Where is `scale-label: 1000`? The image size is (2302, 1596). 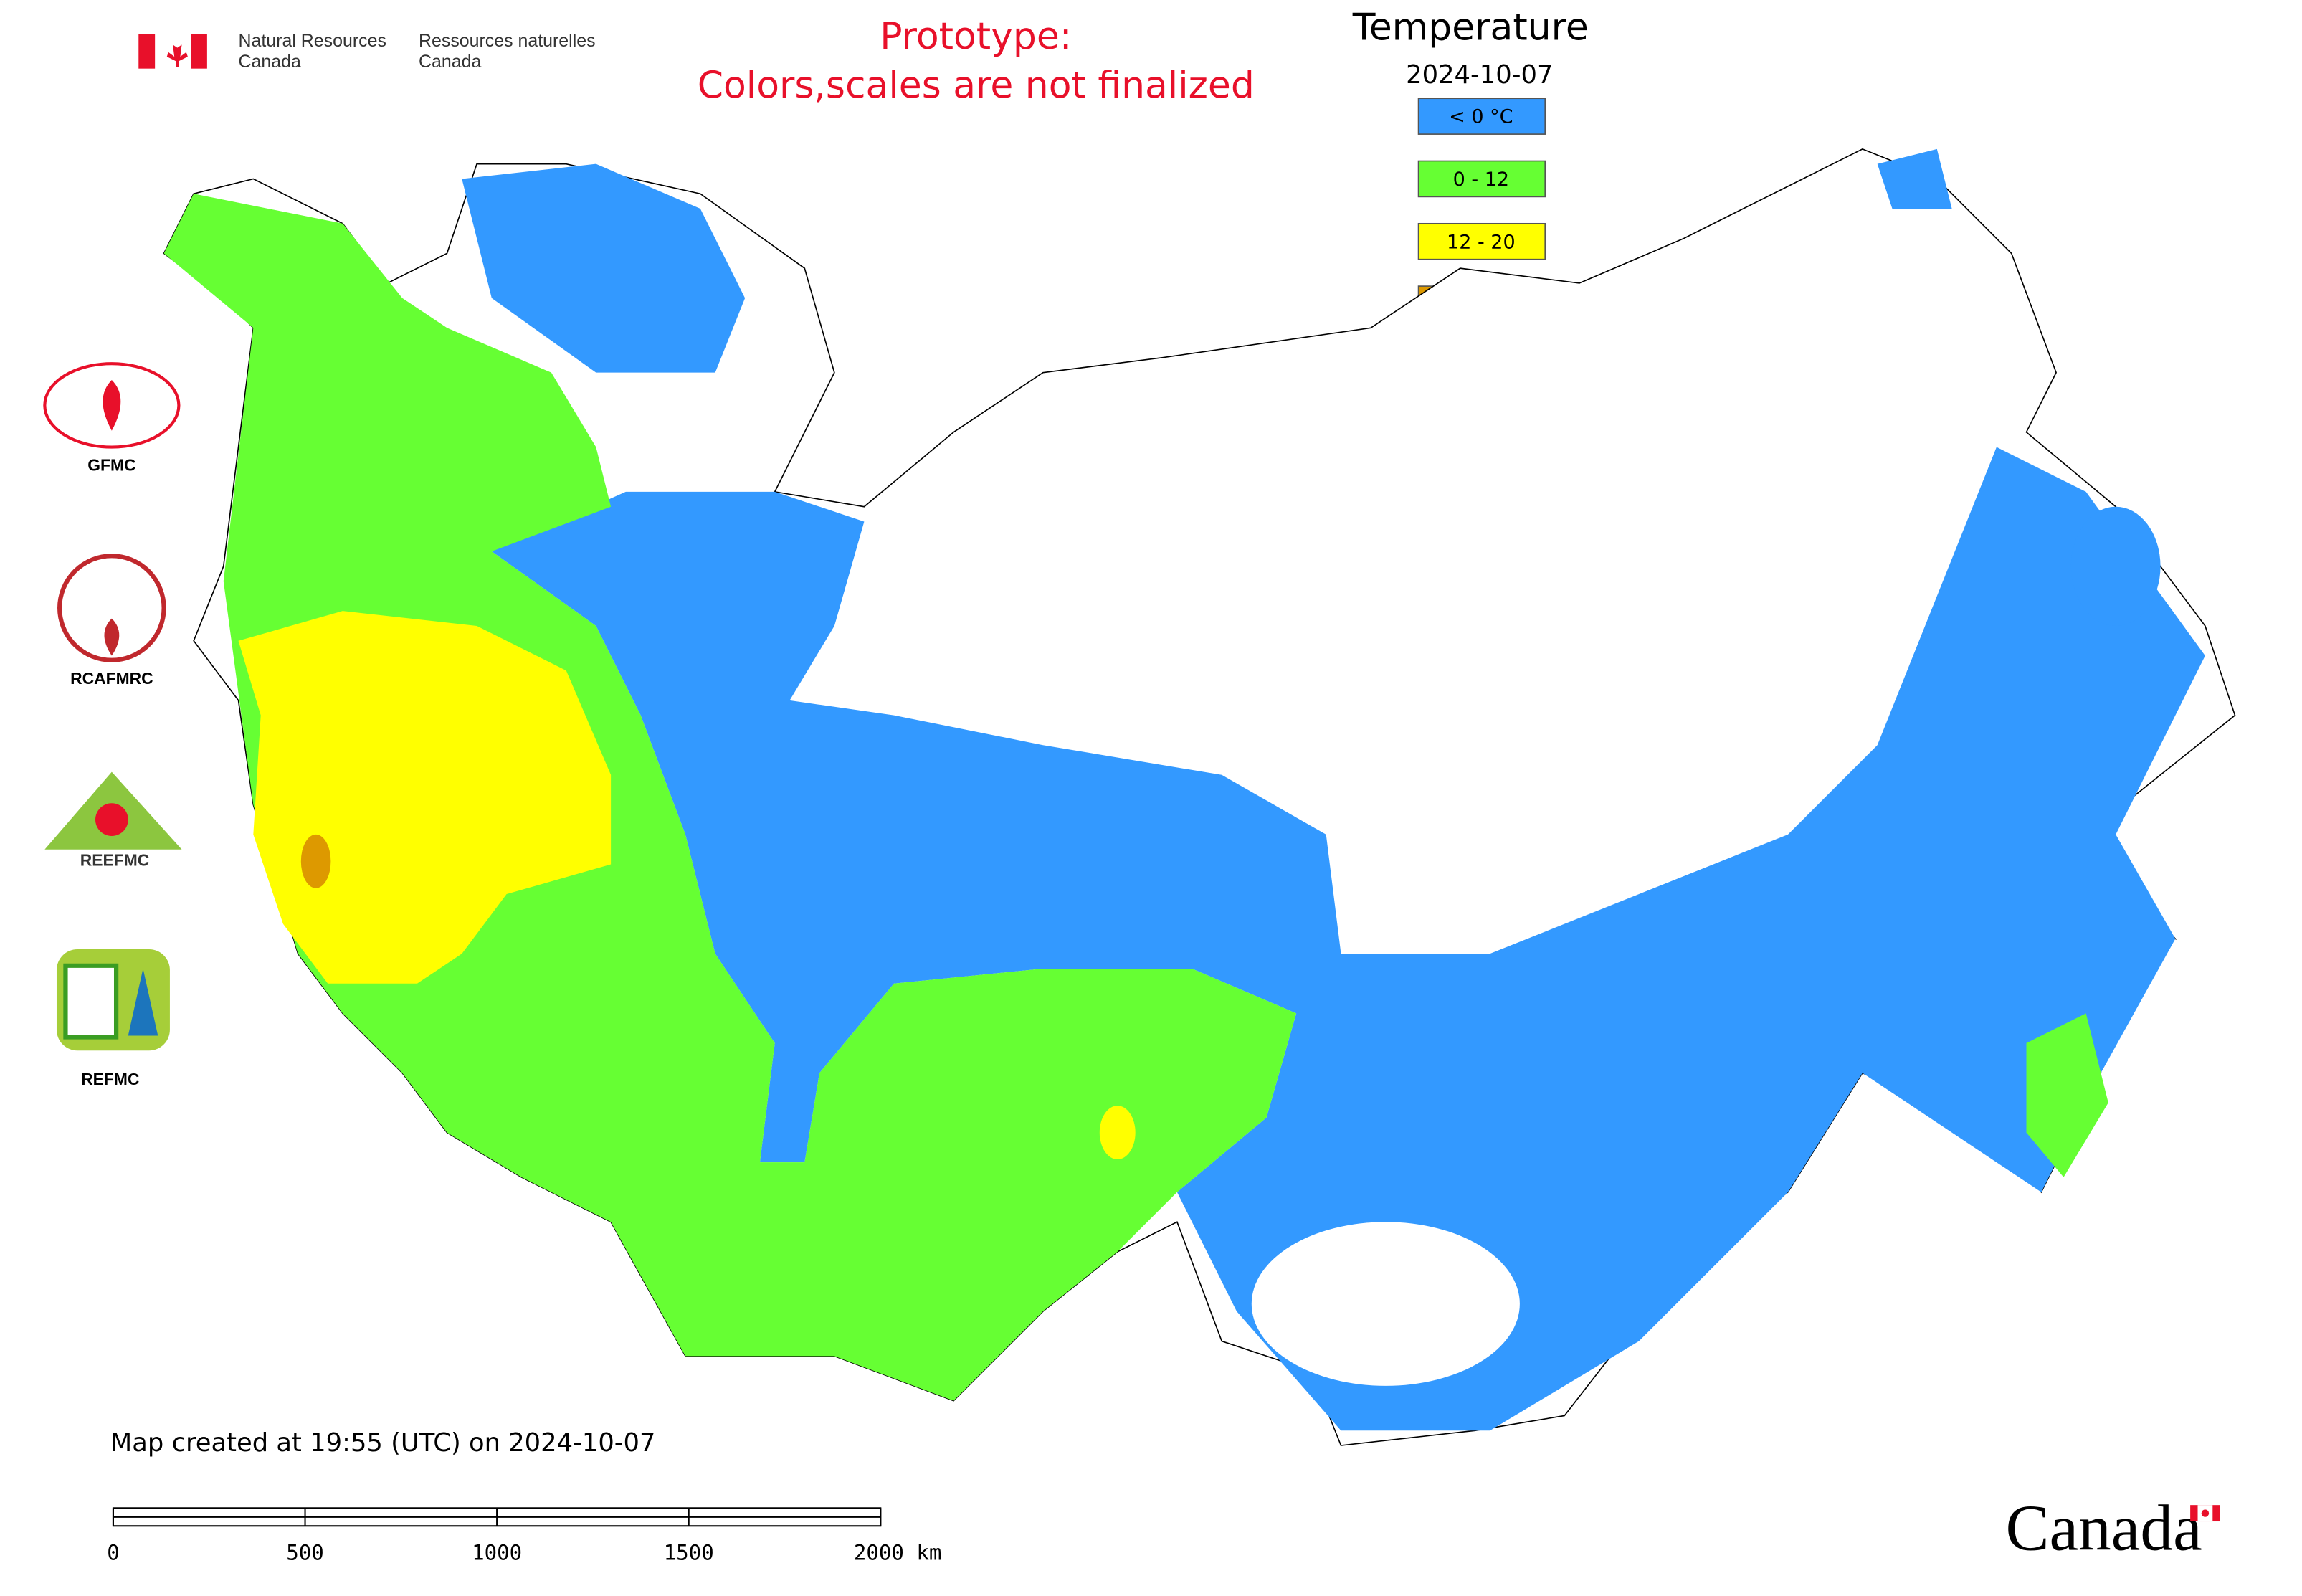 scale-label: 1000 is located at coordinates (497, 1553).